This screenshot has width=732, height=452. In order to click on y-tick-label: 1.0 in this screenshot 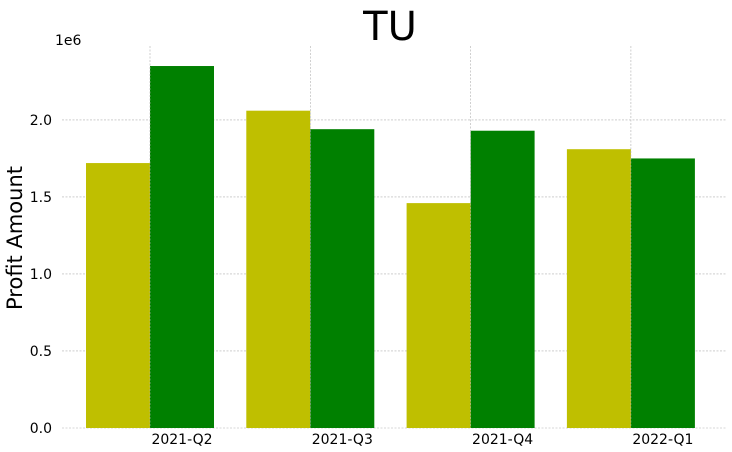, I will do `click(41, 275)`.